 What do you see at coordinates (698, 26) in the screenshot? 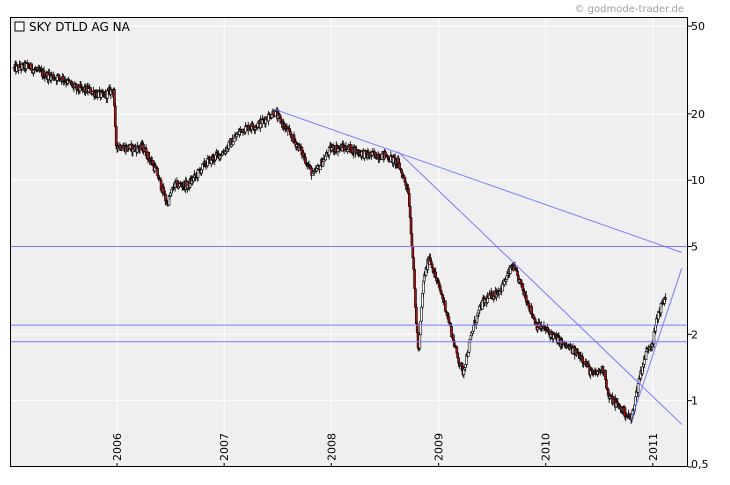
I see `y-tick-label: 50` at bounding box center [698, 26].